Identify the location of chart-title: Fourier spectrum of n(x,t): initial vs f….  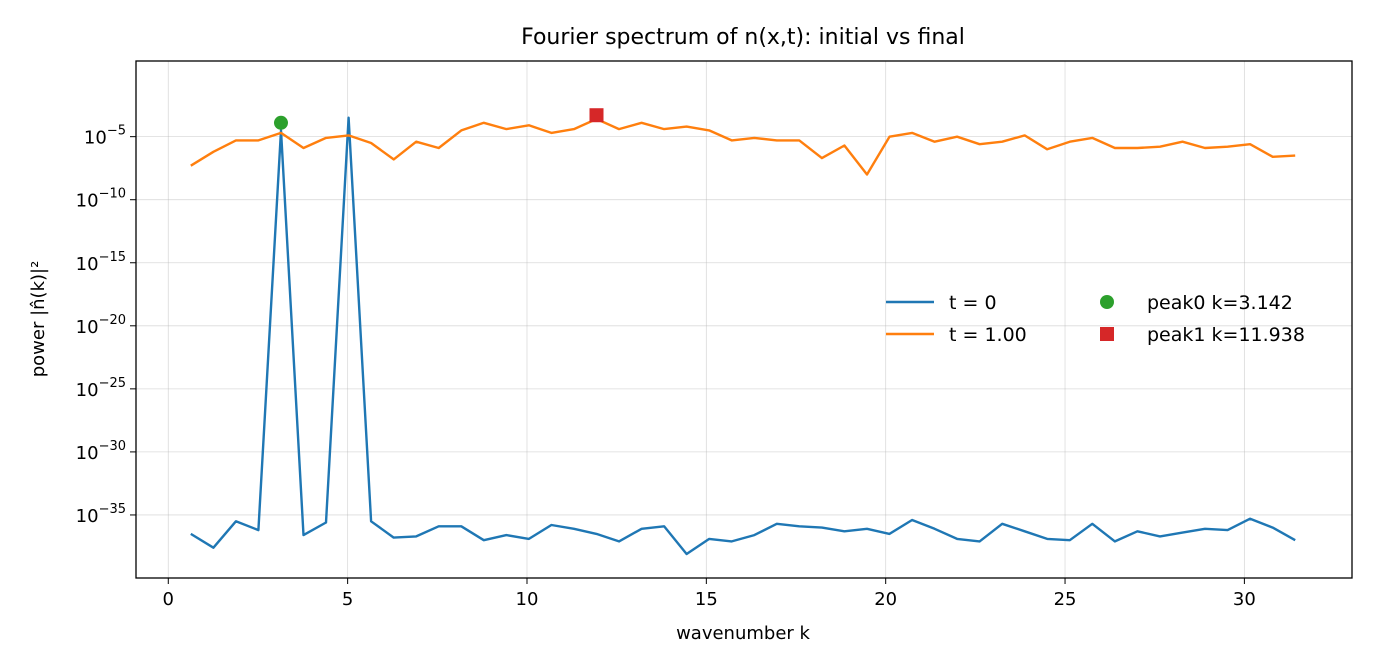
(743, 37).